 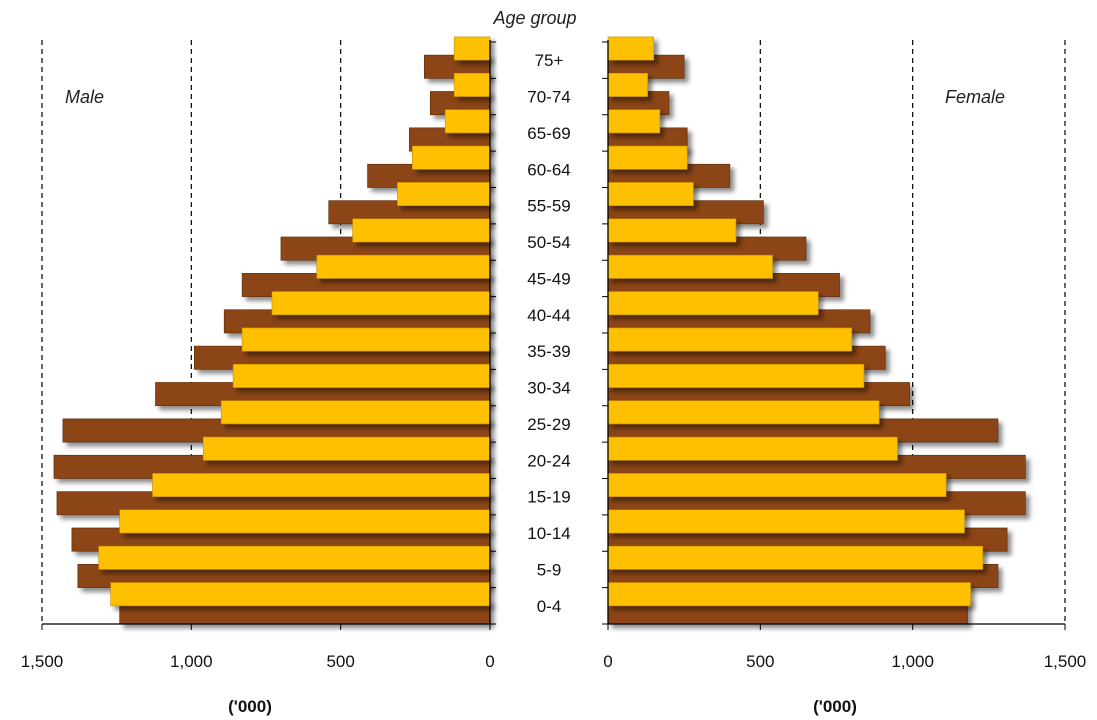 What do you see at coordinates (975, 97) in the screenshot?
I see `female-panel-label: Female` at bounding box center [975, 97].